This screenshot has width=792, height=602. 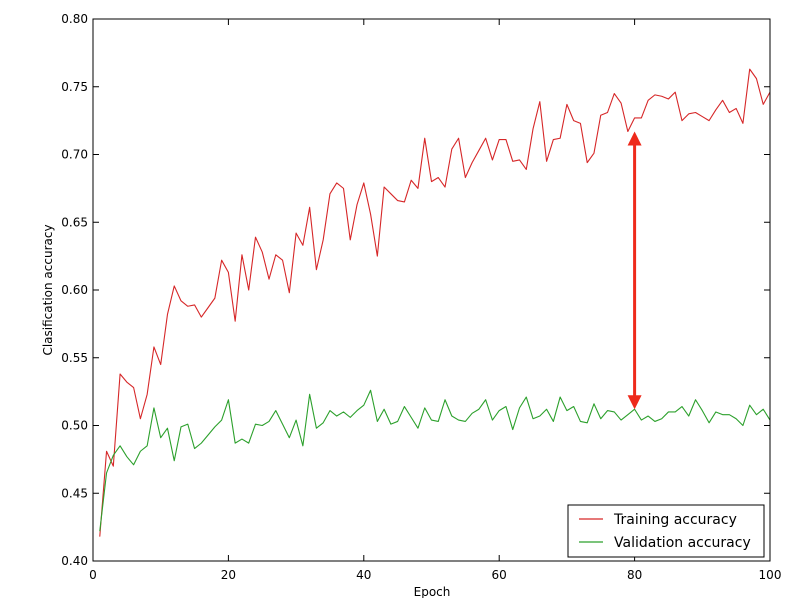 What do you see at coordinates (675, 520) in the screenshot?
I see `legend-label-training: Training accuracy` at bounding box center [675, 520].